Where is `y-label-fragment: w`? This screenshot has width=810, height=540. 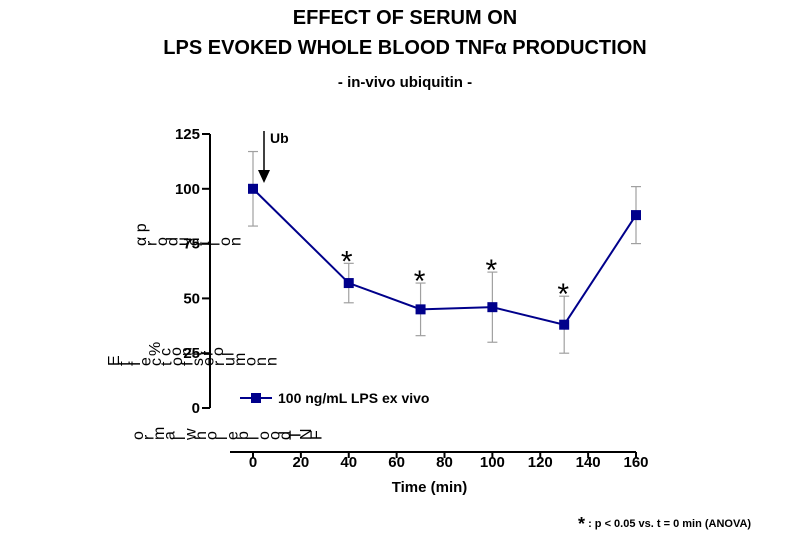 y-label-fragment: w is located at coordinates (191, 434).